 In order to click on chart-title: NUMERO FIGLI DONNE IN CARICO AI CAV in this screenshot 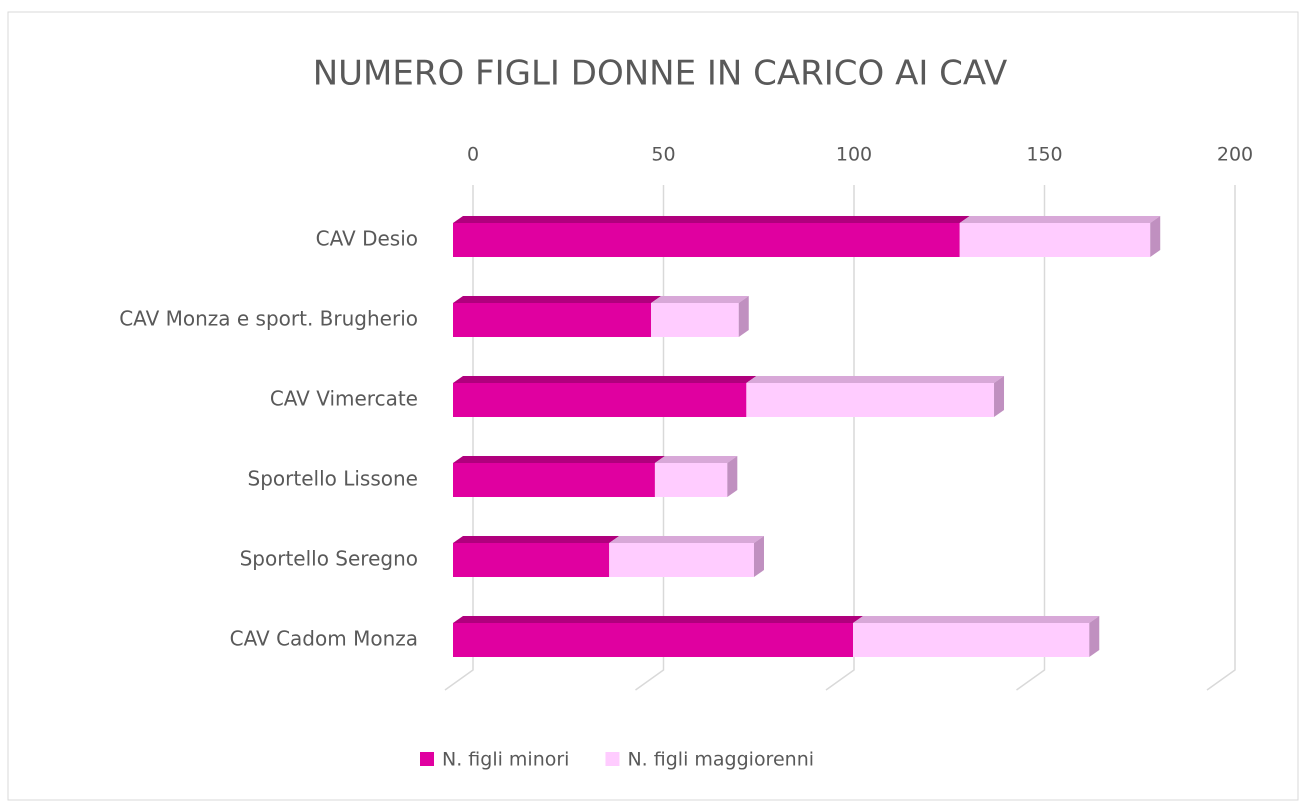, I will do `click(660, 74)`.